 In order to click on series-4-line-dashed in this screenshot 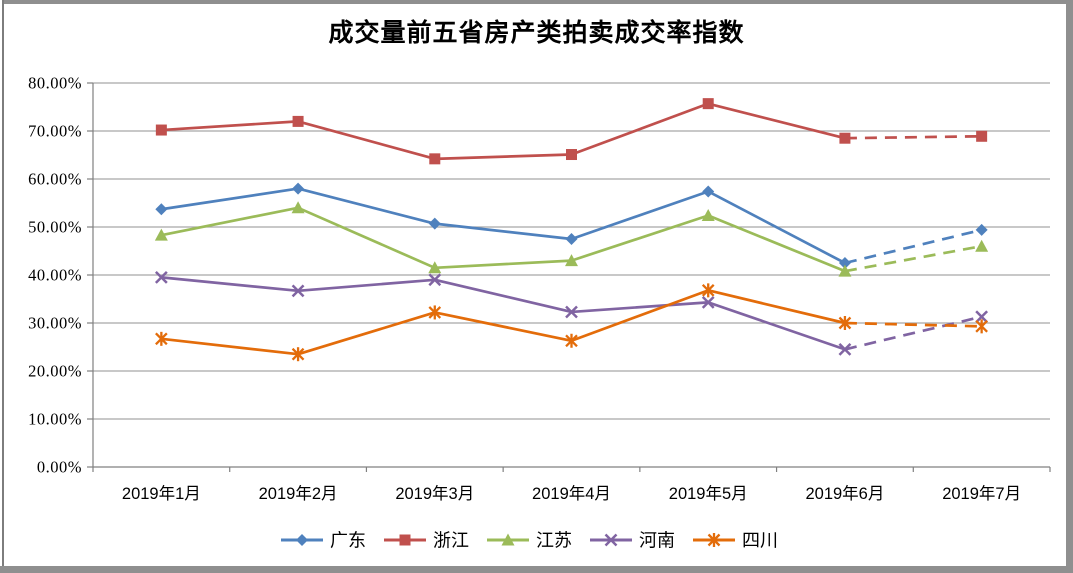, I will do `click(913, 324)`.